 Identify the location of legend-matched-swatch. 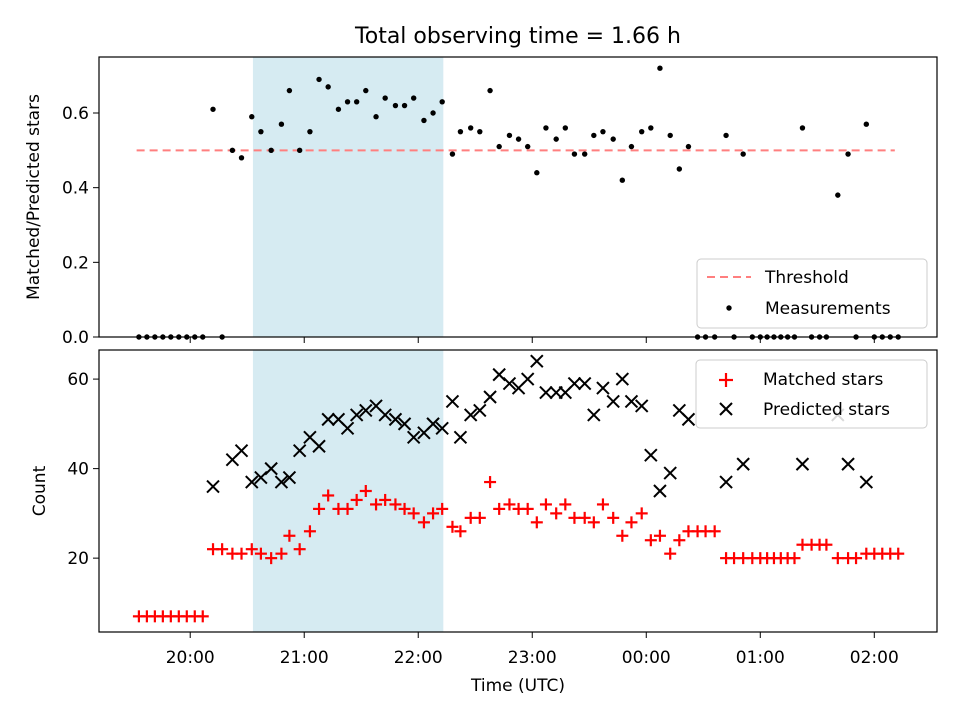
(726, 380).